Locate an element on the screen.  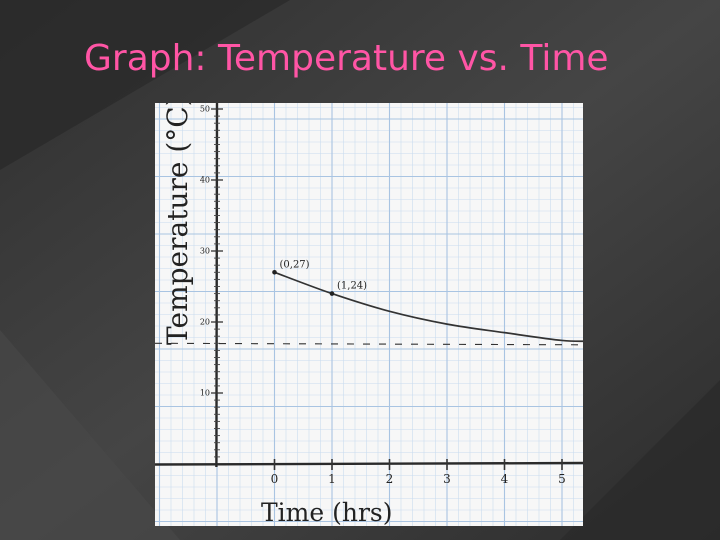
x-tick-label: 0 is located at coordinates (275, 479).